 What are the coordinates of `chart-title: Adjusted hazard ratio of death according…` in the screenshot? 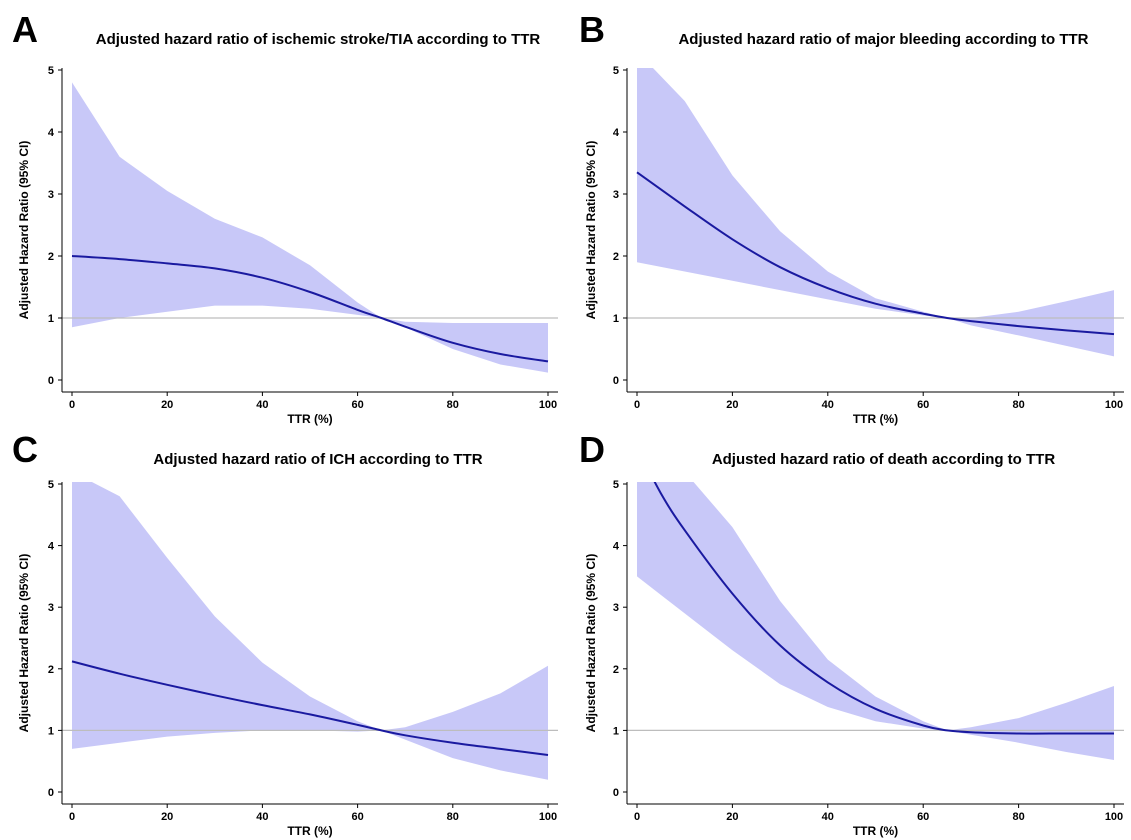 It's located at (884, 459).